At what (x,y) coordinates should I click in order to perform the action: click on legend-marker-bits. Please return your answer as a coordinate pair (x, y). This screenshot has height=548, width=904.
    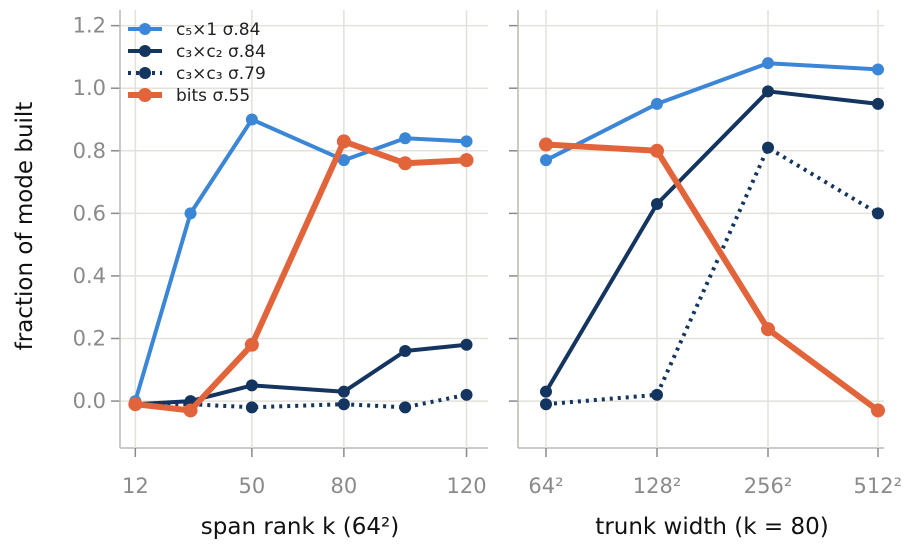
    Looking at the image, I should click on (145, 95).